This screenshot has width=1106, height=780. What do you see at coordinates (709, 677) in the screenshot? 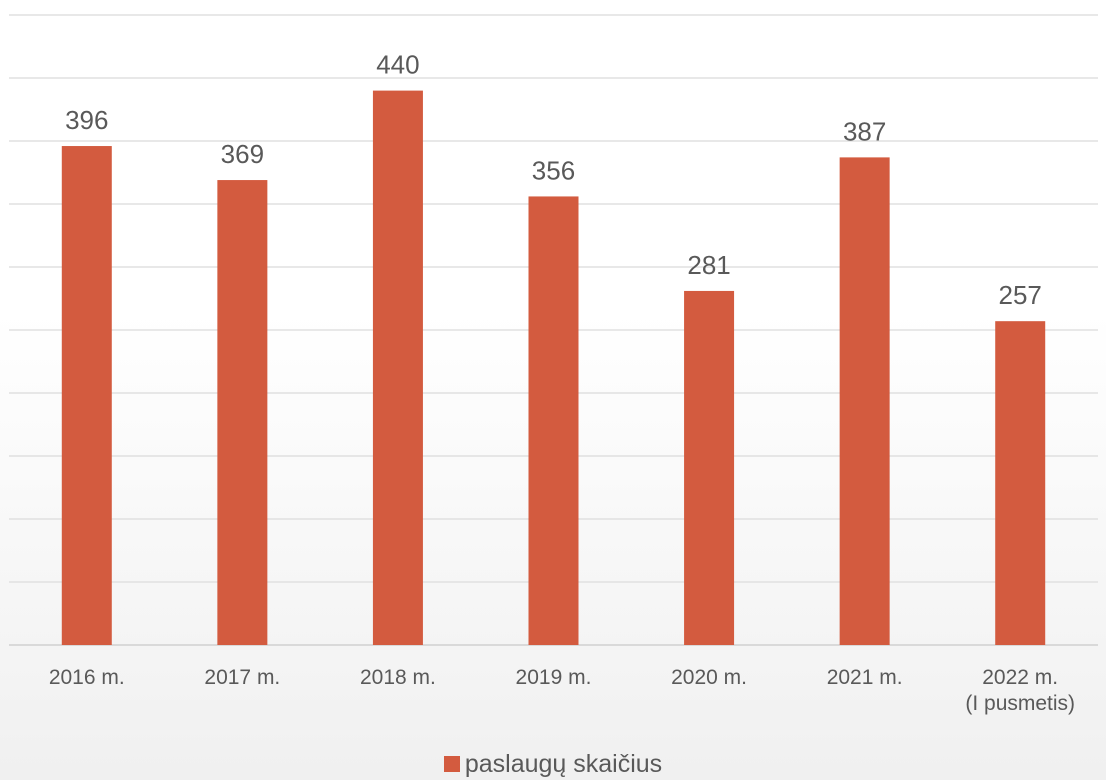
I see `x-tick-label: 2020 m.` at bounding box center [709, 677].